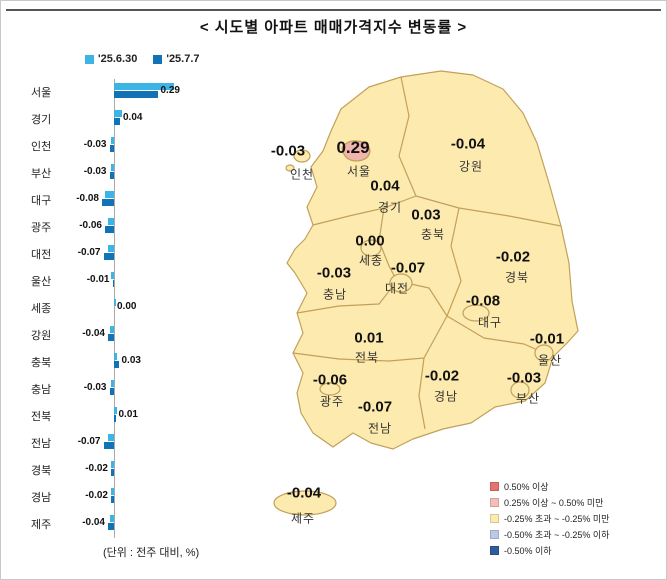 The image size is (667, 580). What do you see at coordinates (41, 120) in the screenshot?
I see `bar-region-label: 경기` at bounding box center [41, 120].